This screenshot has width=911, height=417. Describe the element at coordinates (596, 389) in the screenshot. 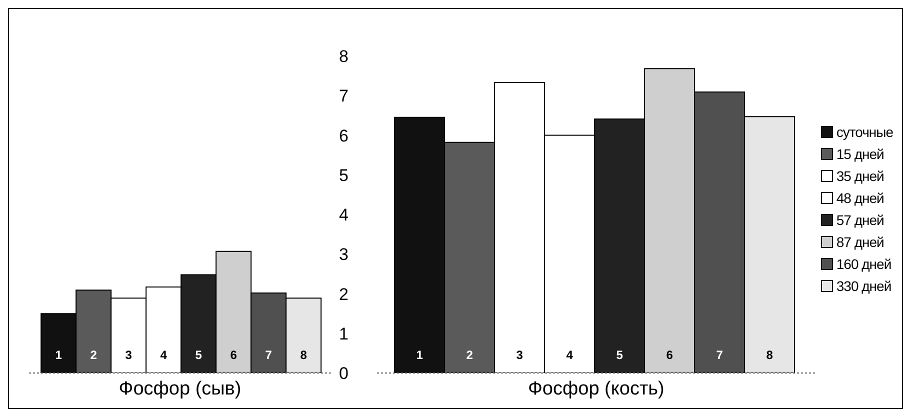

I see `x-tick-label: Фосфор (кость)` at that location.